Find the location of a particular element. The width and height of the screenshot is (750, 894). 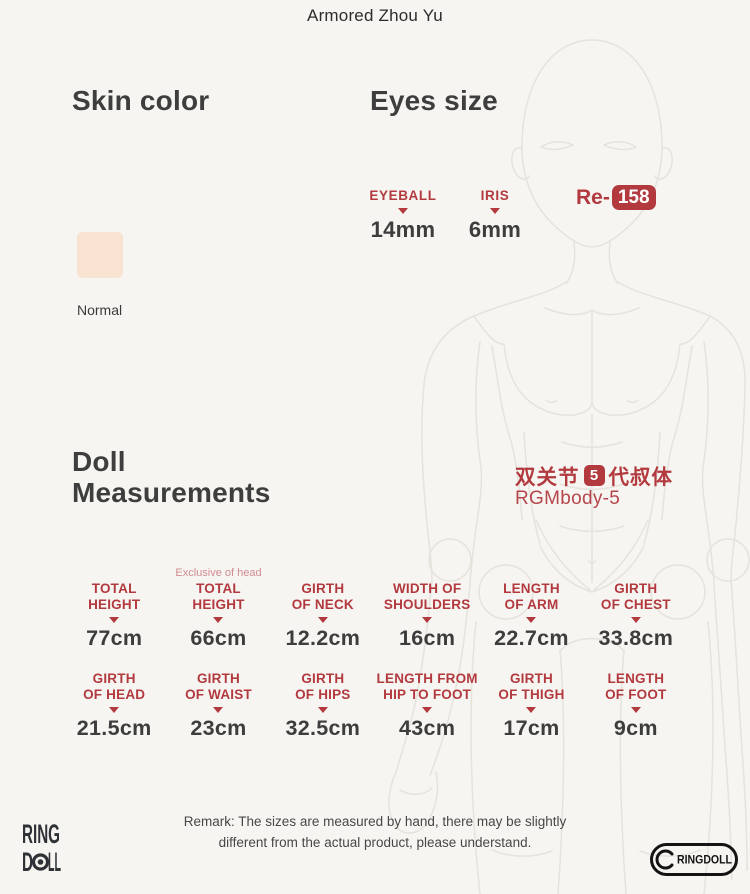

eyes-size-heading: Eyes size is located at coordinates (434, 100).